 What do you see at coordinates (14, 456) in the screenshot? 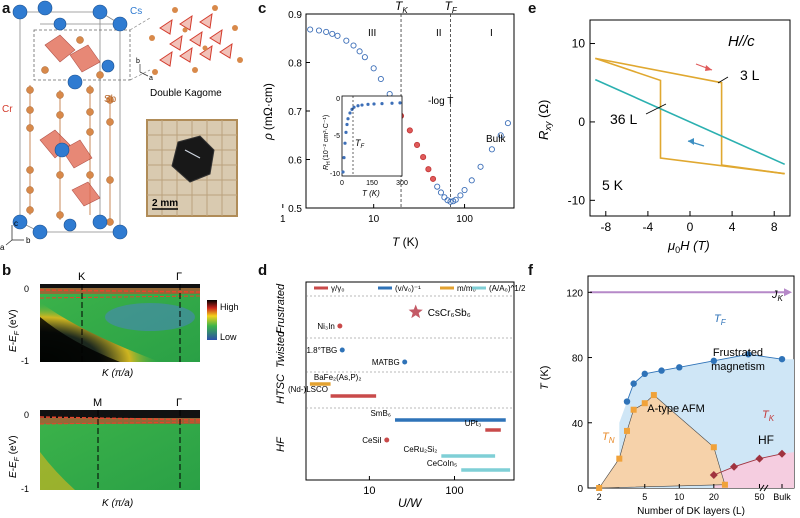
I see `arpes-bottom-ylabel: E-EF (eV)` at bounding box center [14, 456].